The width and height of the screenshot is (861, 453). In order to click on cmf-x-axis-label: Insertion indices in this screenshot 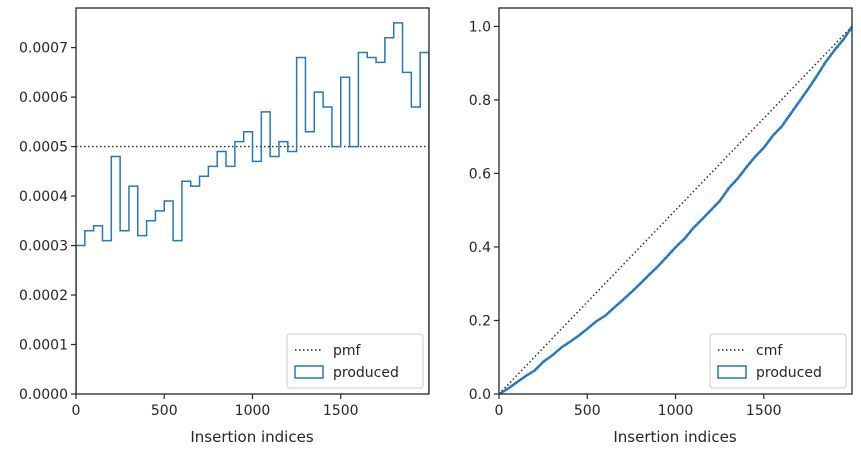, I will do `click(674, 437)`.